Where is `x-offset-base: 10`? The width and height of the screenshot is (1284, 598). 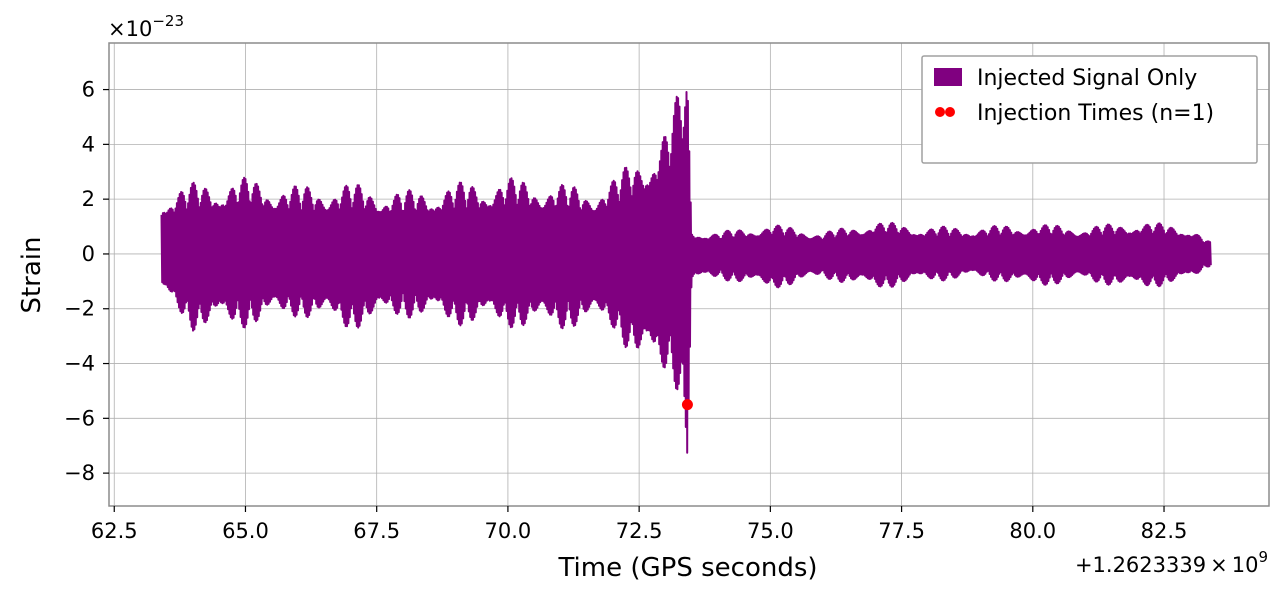
x-offset-base: 10 is located at coordinates (1245, 565).